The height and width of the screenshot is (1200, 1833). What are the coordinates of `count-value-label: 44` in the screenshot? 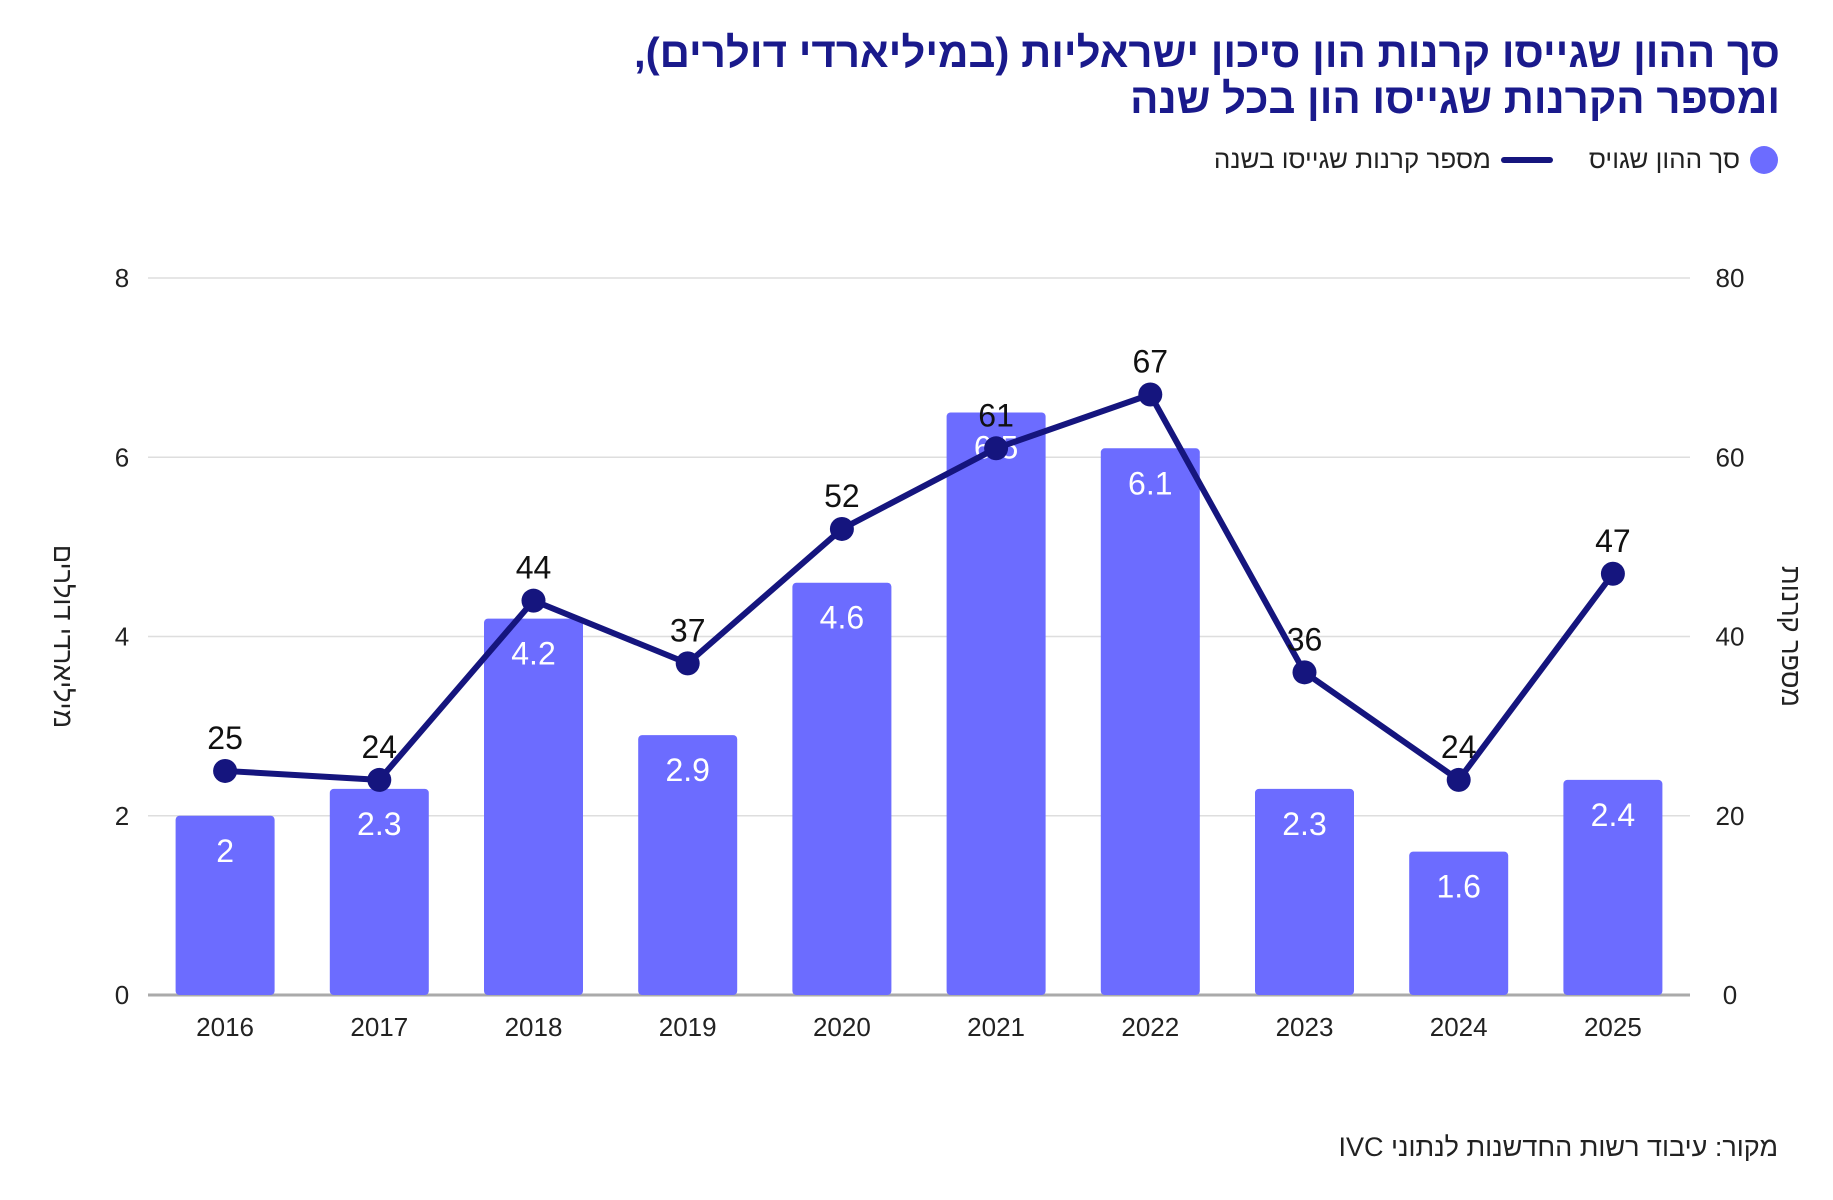 It's located at (534, 568).